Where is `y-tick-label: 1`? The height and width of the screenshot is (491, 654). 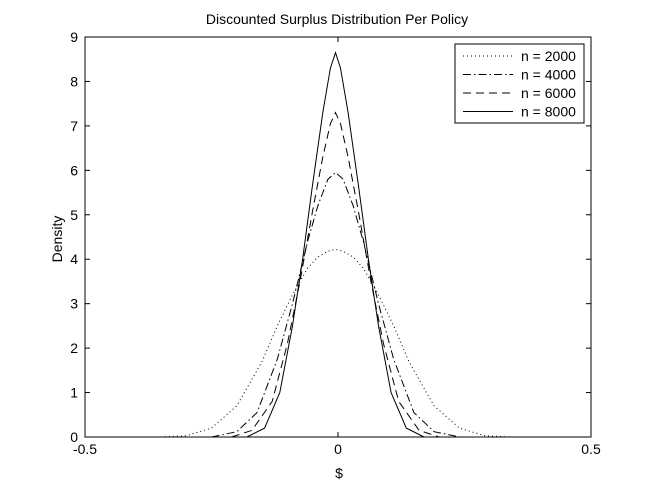 y-tick-label: 1 is located at coordinates (74, 393).